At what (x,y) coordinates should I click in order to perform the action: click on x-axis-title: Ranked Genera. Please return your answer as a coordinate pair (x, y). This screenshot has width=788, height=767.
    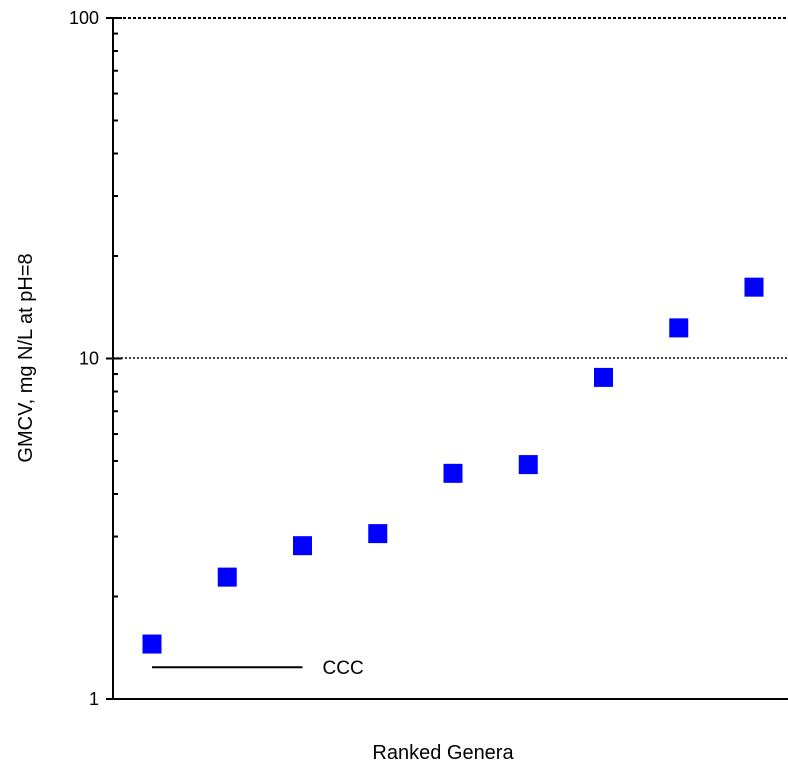
    Looking at the image, I should click on (443, 753).